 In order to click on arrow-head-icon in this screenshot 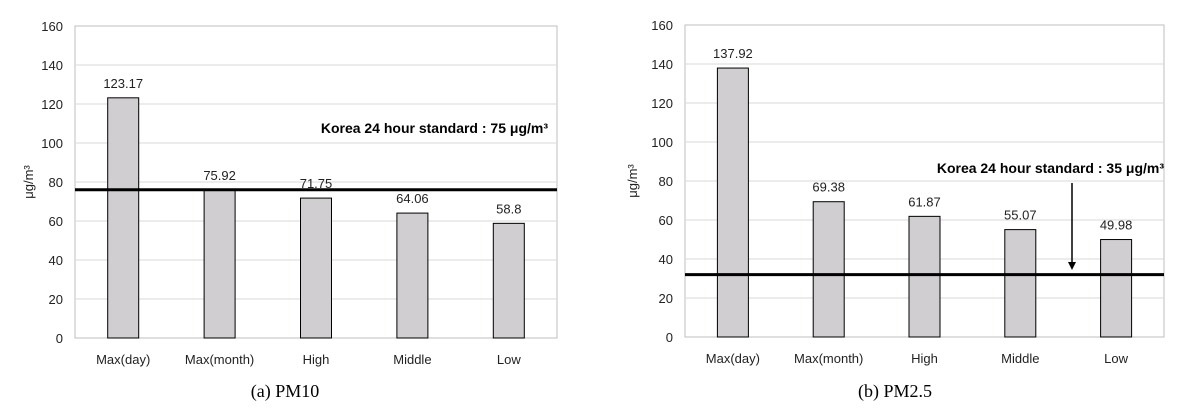, I will do `click(1072, 266)`.